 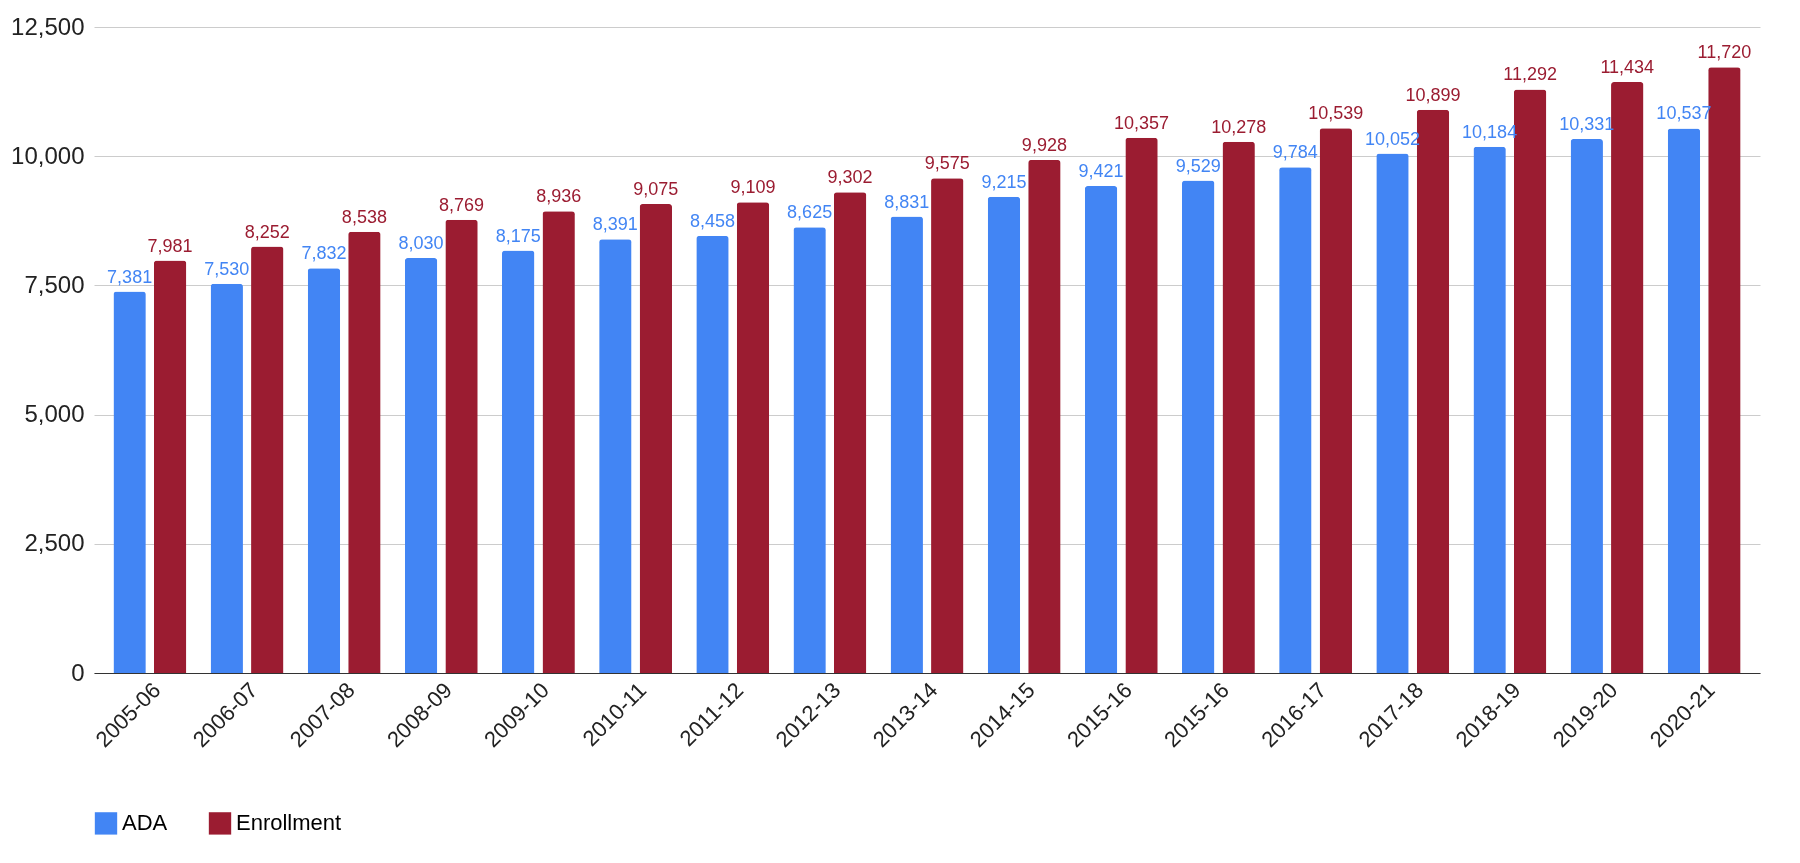 I want to click on data-label: 9,575, so click(x=947, y=163).